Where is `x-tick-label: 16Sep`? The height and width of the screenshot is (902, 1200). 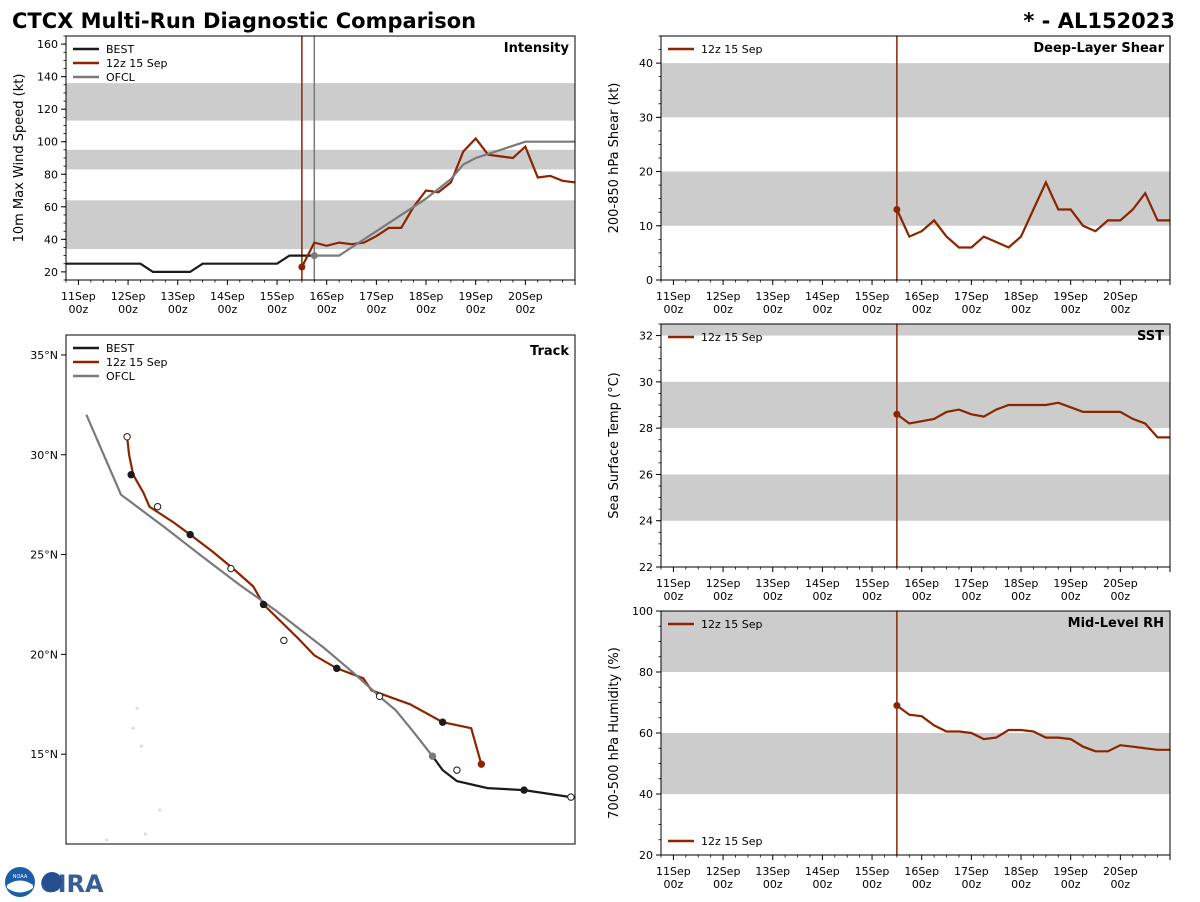 x-tick-label: 16Sep is located at coordinates (921, 583).